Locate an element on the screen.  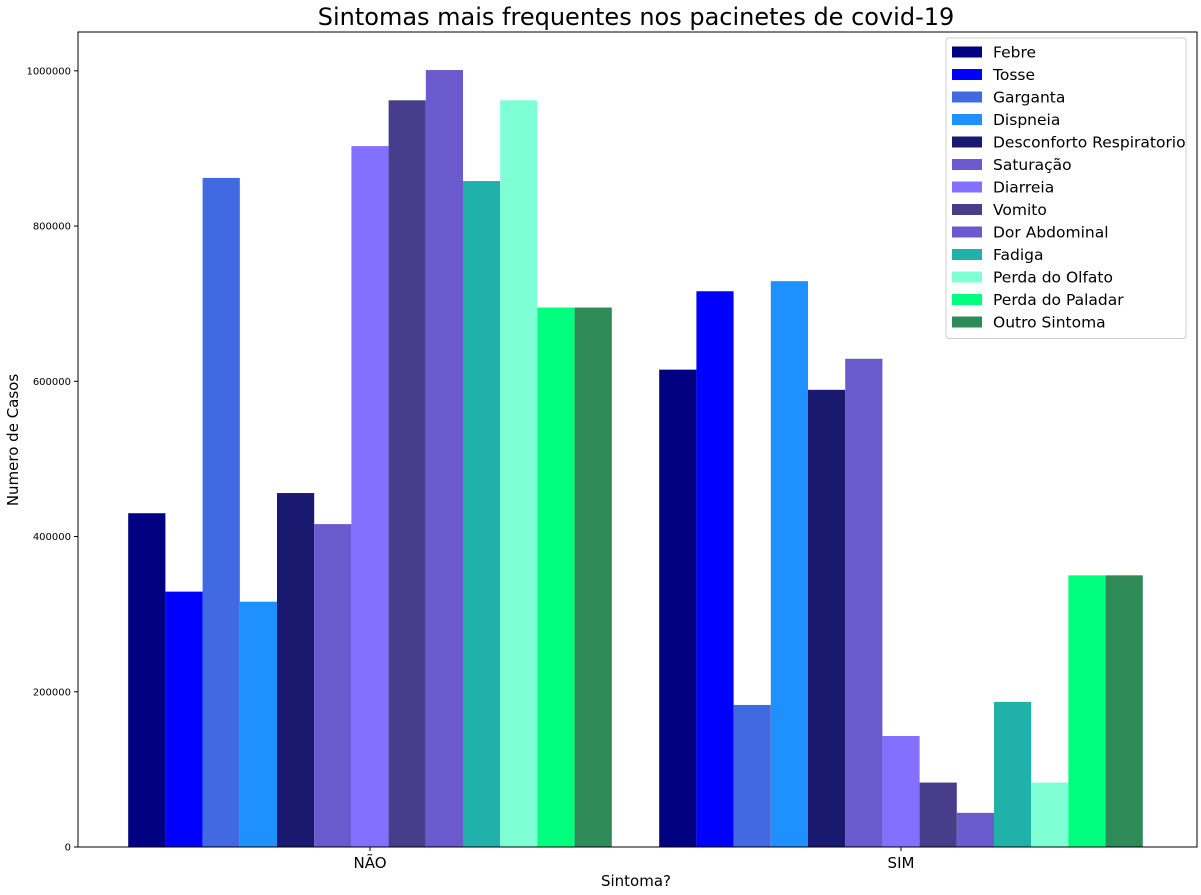
y-tick-label: 0 is located at coordinates (68, 848).